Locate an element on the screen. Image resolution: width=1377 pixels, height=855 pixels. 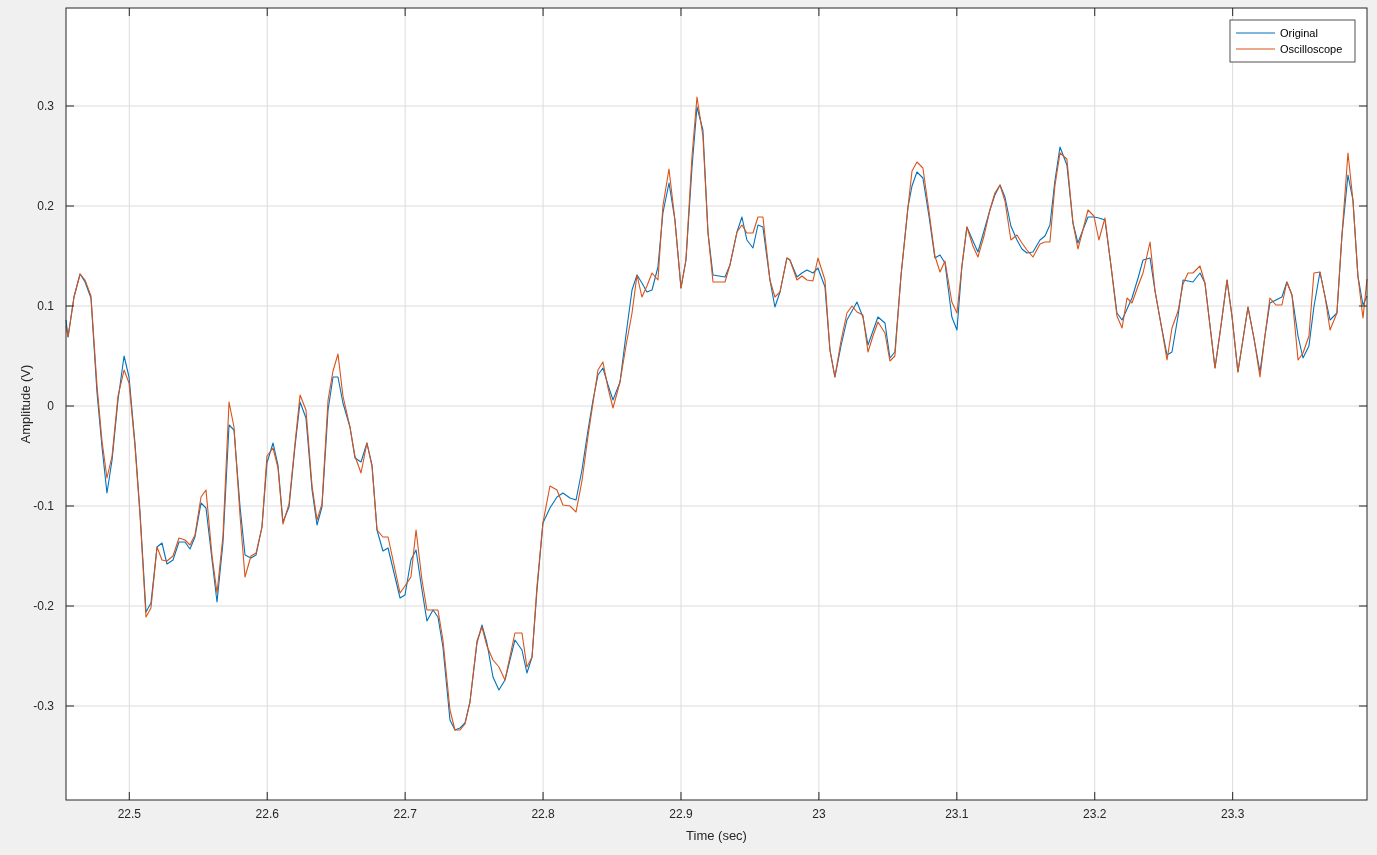
x-tick-label: 22.6 is located at coordinates (267, 814).